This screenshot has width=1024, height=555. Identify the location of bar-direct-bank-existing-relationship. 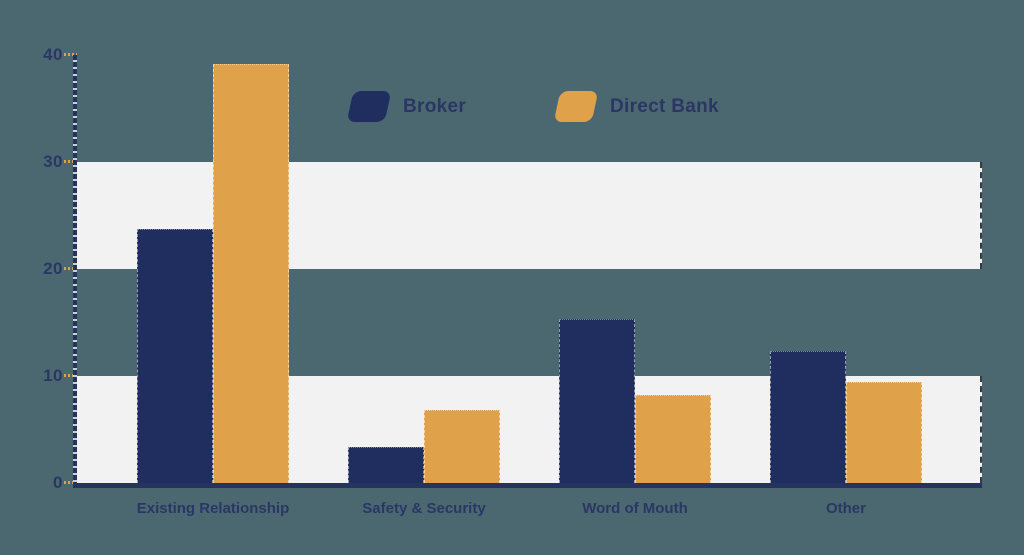
(251, 273).